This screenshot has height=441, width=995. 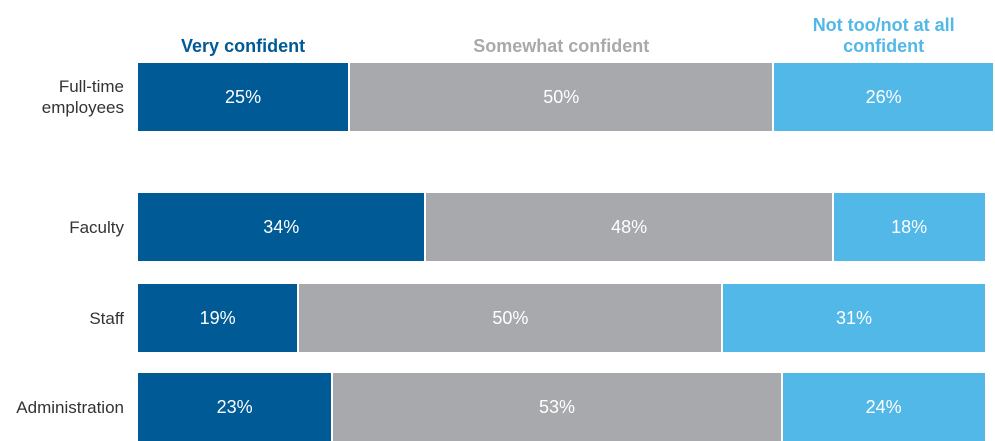 I want to click on data-label: 48%, so click(x=629, y=226).